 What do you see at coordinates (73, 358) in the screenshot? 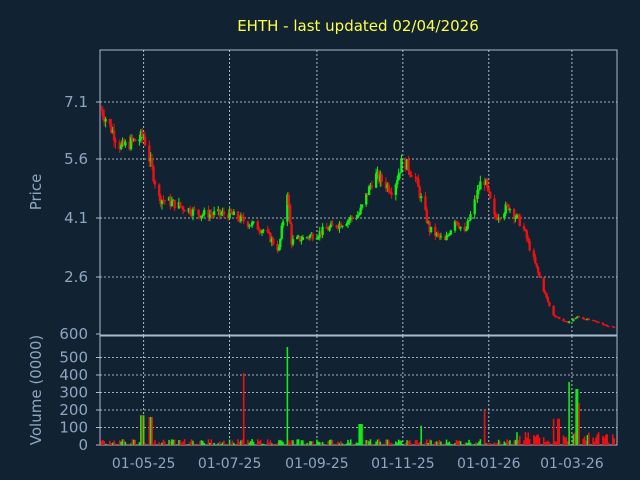
I see `volume-ytick-label: 500` at bounding box center [73, 358].